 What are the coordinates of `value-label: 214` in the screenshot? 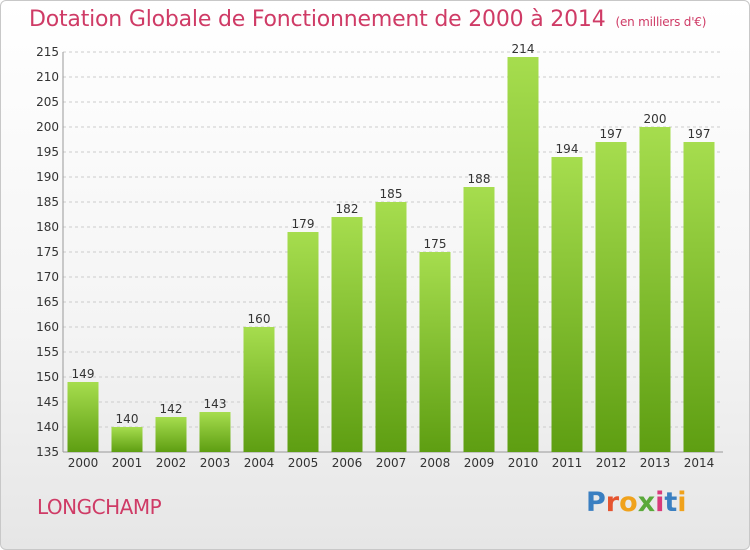 It's located at (523, 49).